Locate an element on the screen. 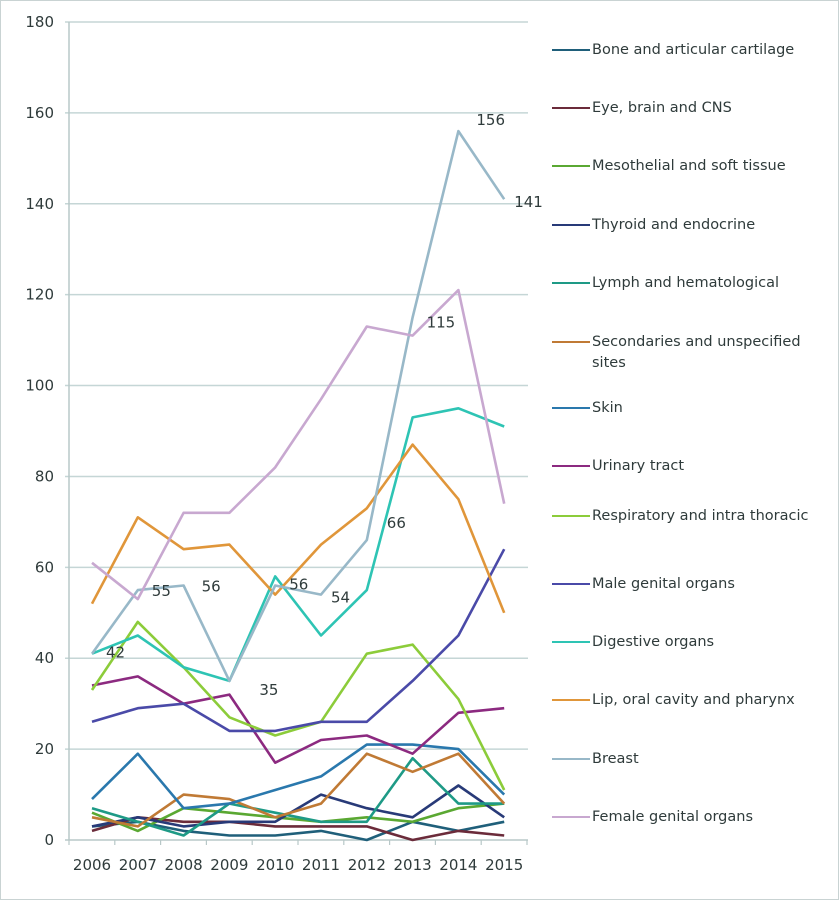  legend-item: Eye, brain and CNS is located at coordinates (692, 108).